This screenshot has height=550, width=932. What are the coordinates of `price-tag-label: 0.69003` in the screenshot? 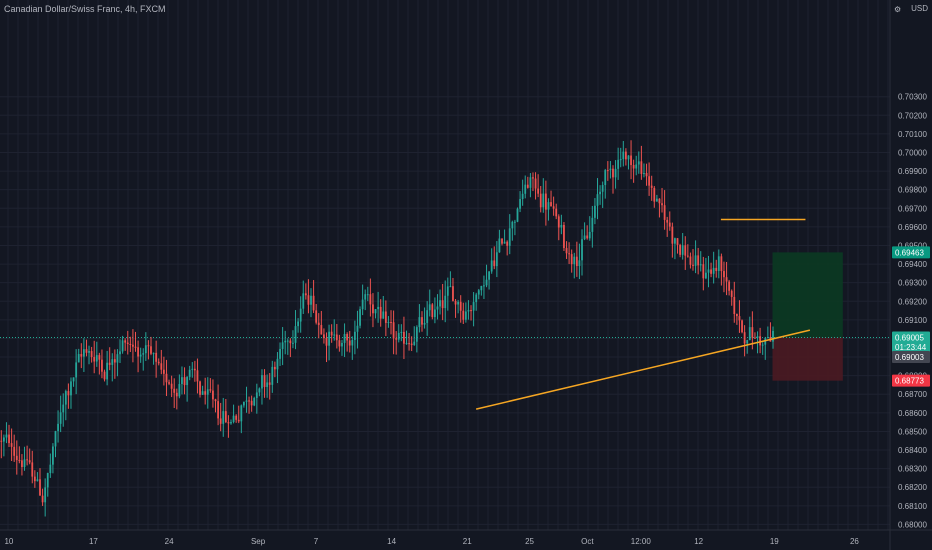 It's located at (909, 357).